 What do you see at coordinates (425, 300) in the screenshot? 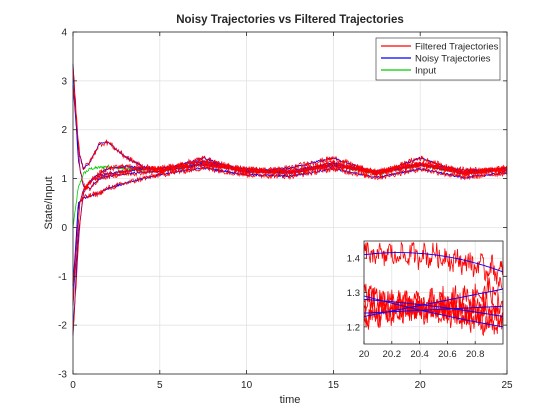
I see `inset-axes: 20 20.2 20.4 20.6 20.8 1.2 1.3 1.4` at bounding box center [425, 300].